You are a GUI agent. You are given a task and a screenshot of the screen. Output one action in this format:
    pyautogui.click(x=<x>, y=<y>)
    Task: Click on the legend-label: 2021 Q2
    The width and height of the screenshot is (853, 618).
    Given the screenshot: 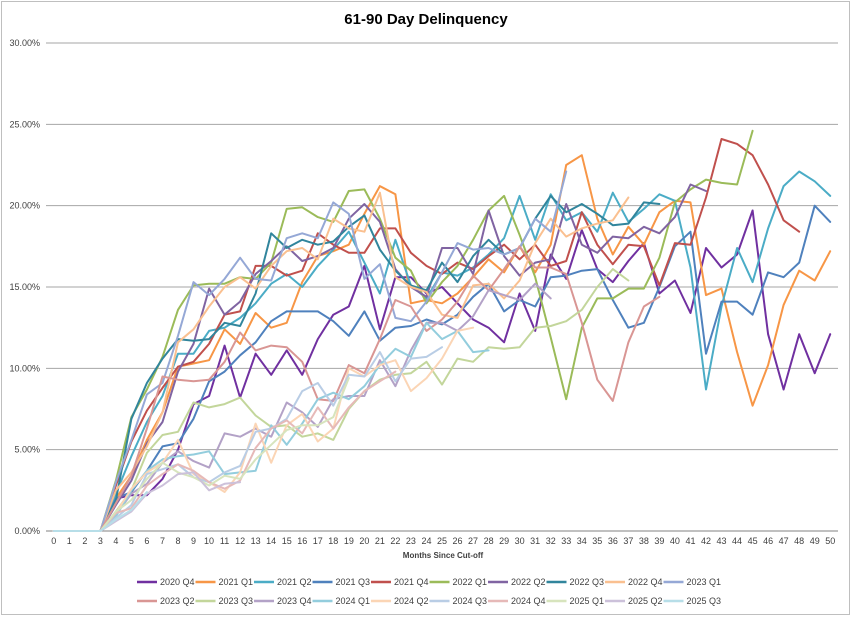 What is the action you would take?
    pyautogui.click(x=294, y=582)
    